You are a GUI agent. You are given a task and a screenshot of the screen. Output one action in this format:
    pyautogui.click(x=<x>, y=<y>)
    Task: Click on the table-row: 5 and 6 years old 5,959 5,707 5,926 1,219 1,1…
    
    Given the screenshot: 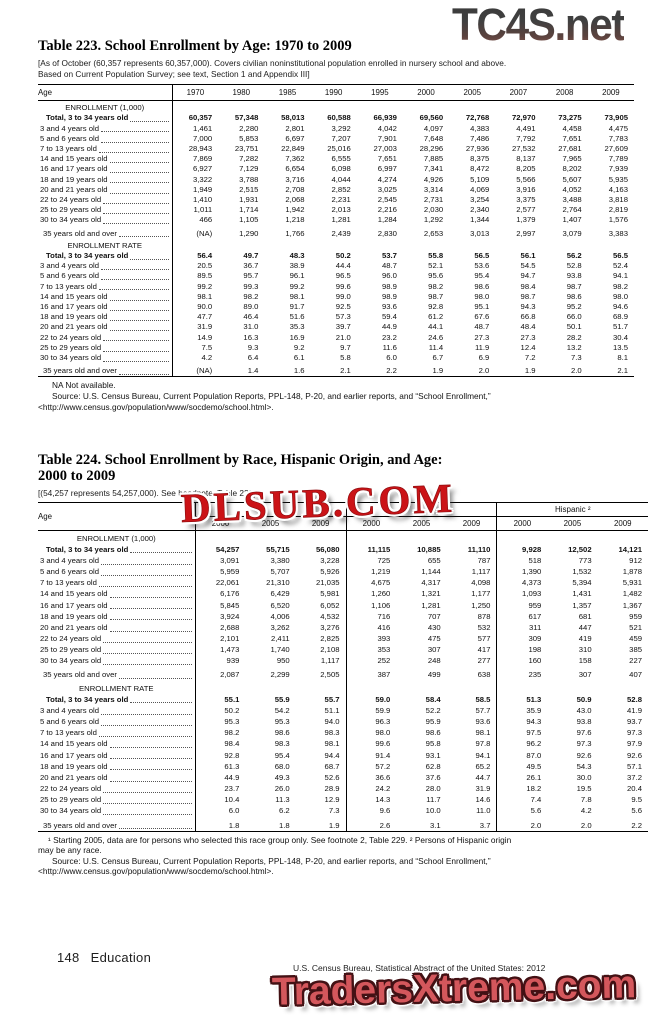 What is the action you would take?
    pyautogui.click(x=343, y=572)
    